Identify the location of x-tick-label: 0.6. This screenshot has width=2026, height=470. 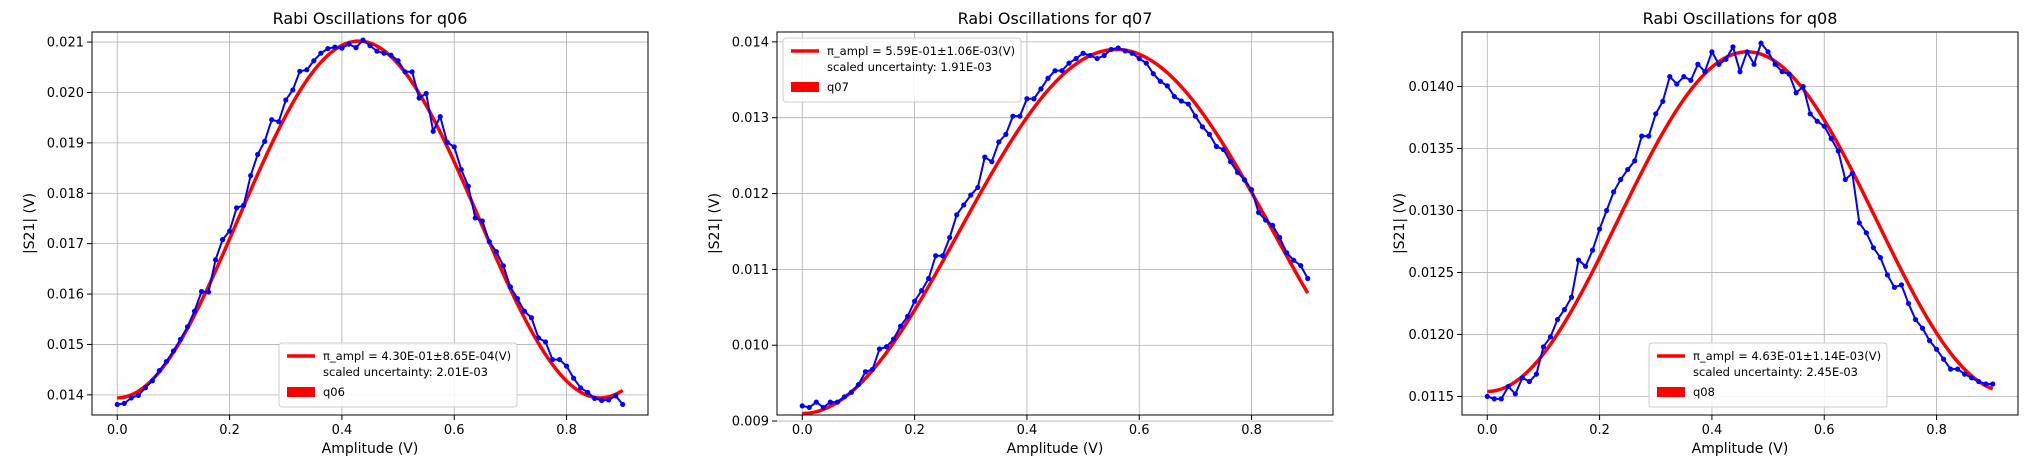
(1824, 430).